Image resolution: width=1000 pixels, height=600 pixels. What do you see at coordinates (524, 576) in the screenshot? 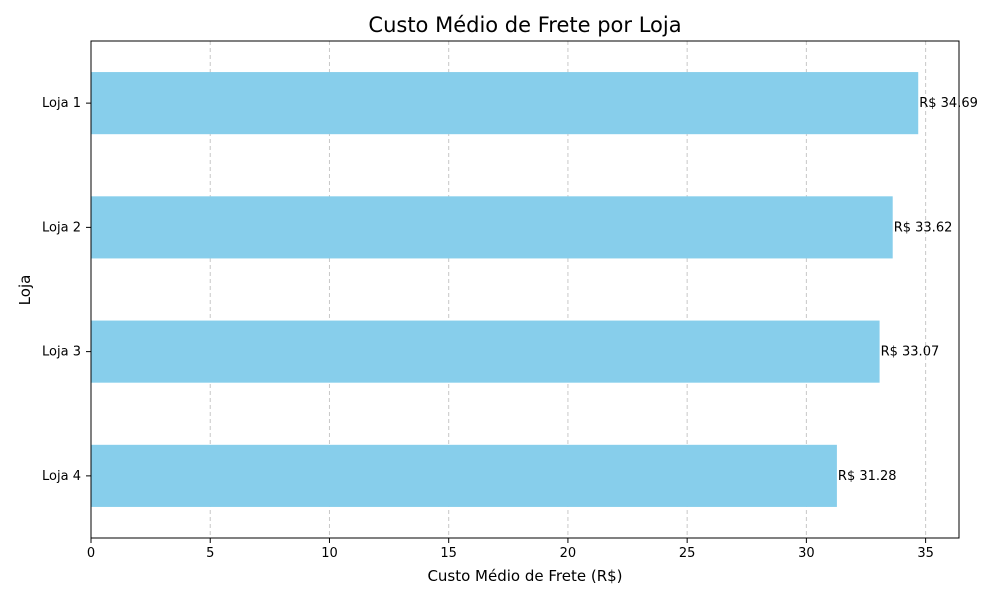
I see `x-axis-label: Custo Médio de Frete (R$)` at bounding box center [524, 576].